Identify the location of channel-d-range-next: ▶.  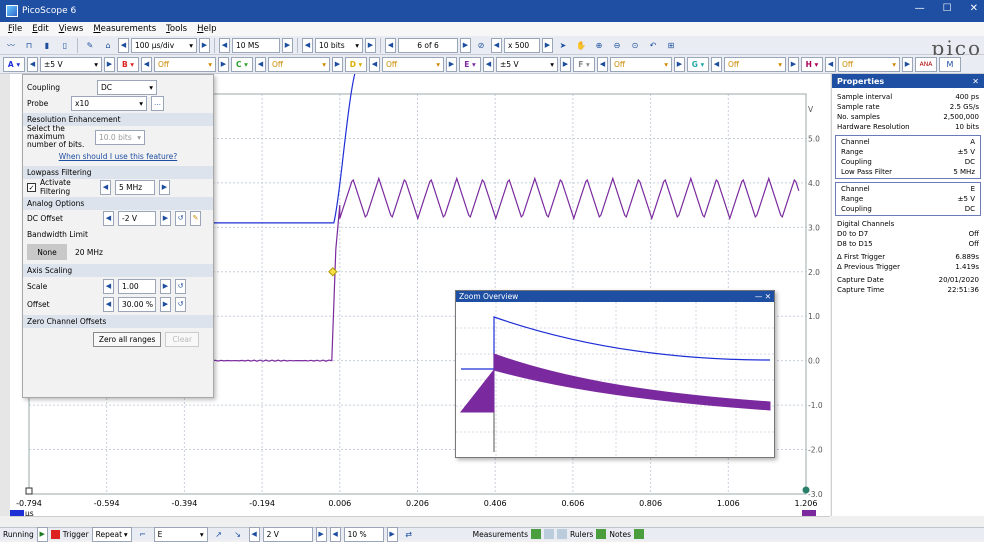
(451, 64).